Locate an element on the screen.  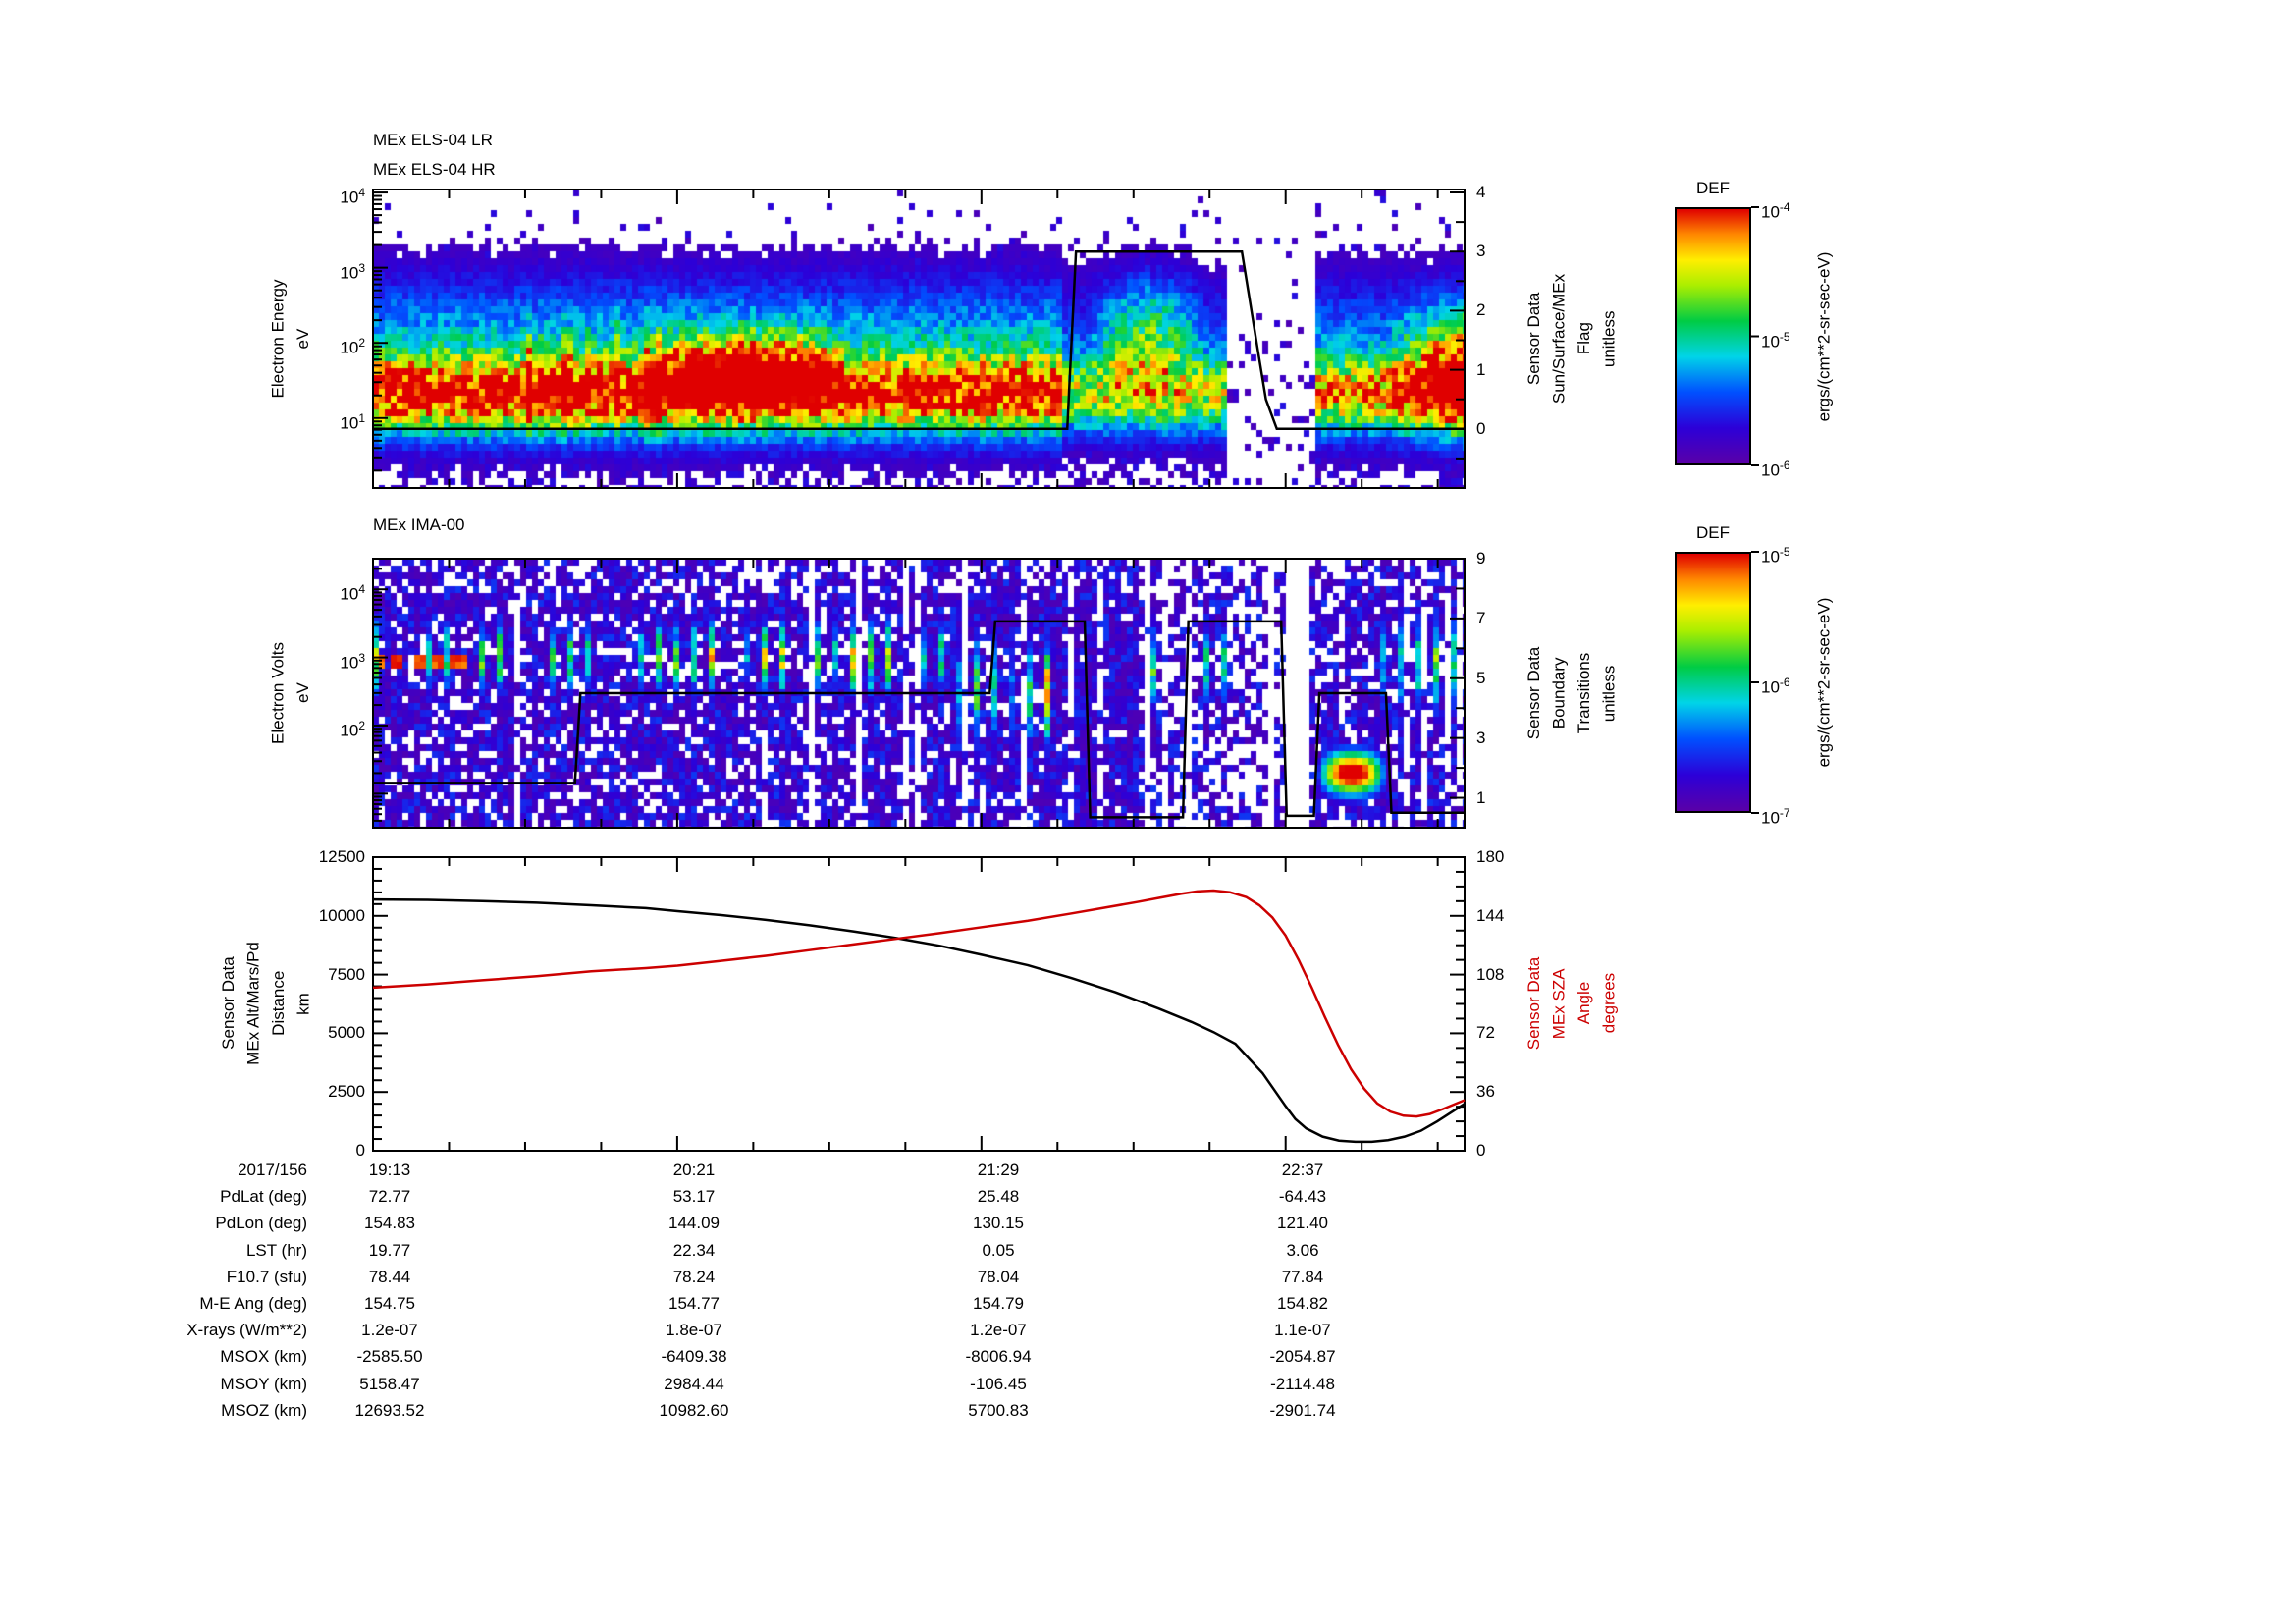
els-y-tick-label: 10² is located at coordinates (353, 346).